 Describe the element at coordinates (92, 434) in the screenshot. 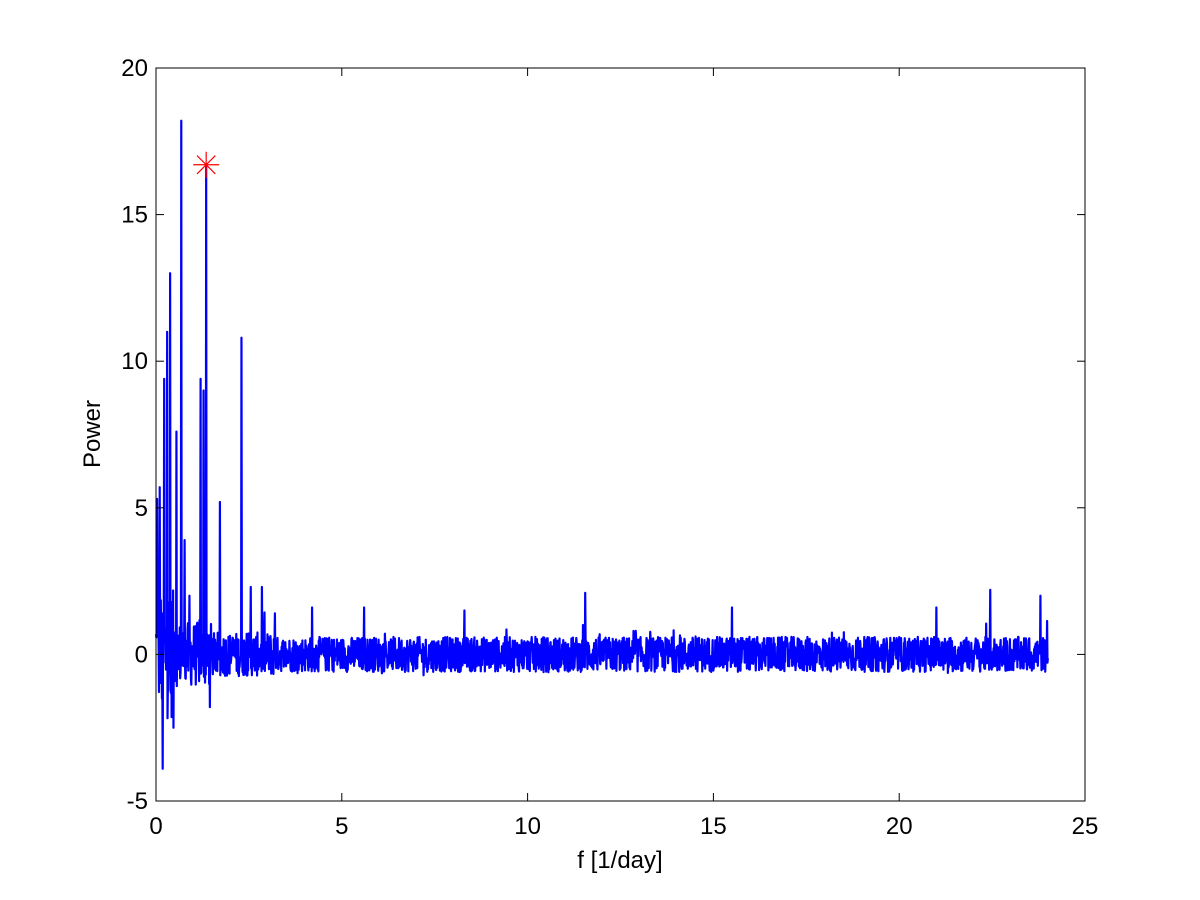

I see `y-axis-label: Power` at that location.